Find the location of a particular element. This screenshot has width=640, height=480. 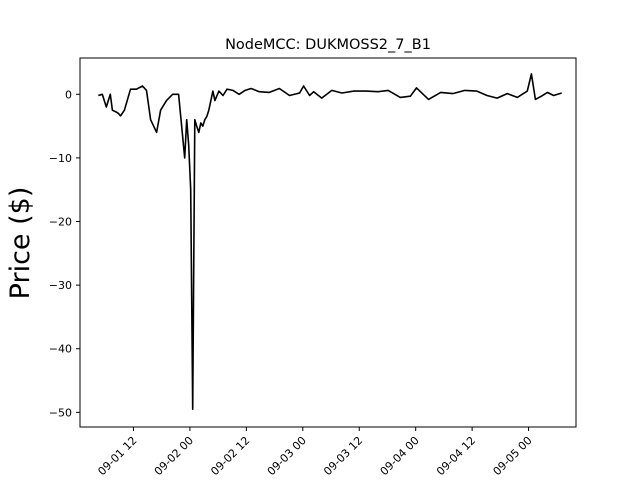

x-tick-label: 09-01 12 is located at coordinates (117, 456).